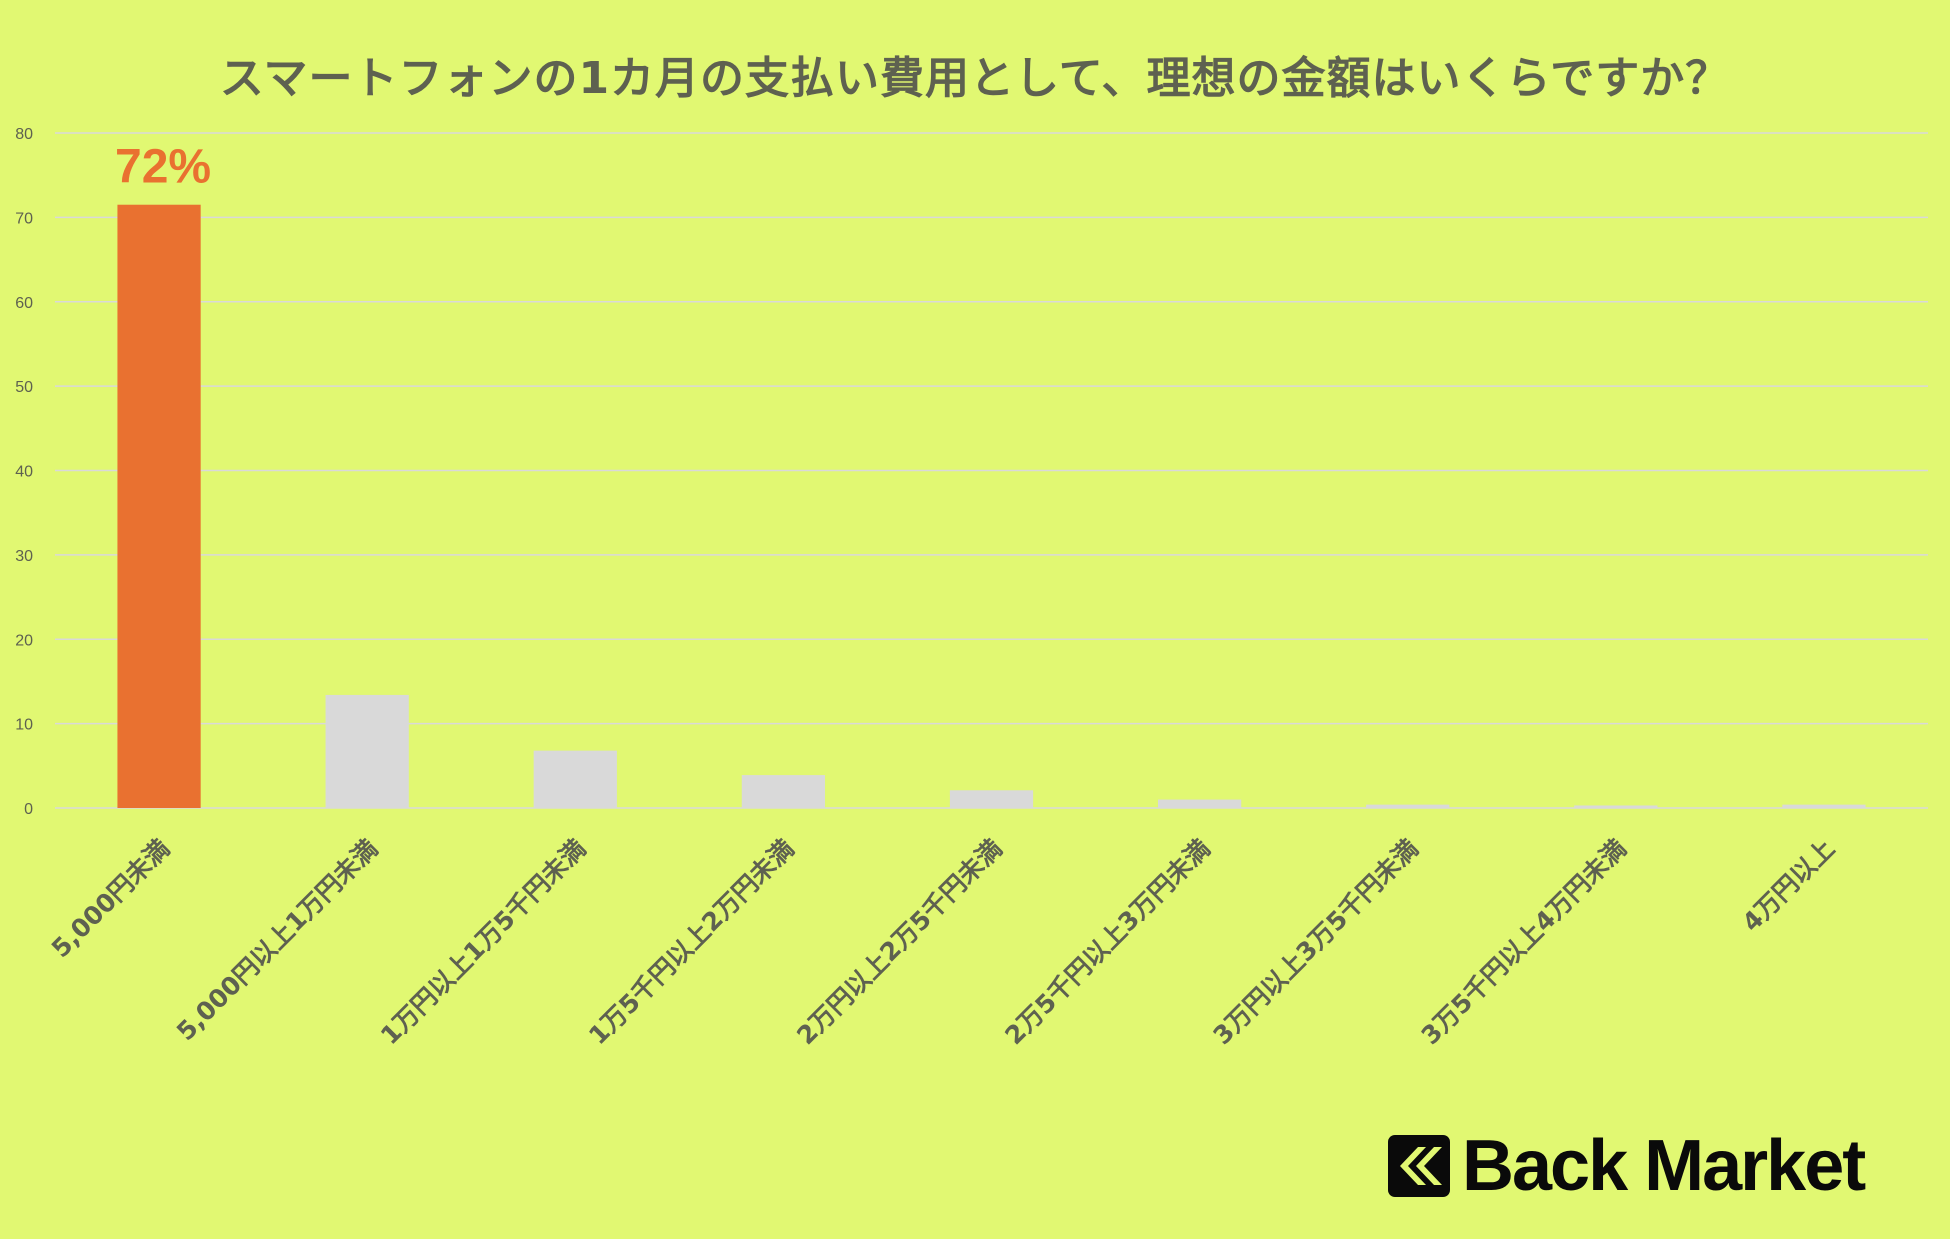  I want to click on logo-text: Back Market, so click(1664, 1166).